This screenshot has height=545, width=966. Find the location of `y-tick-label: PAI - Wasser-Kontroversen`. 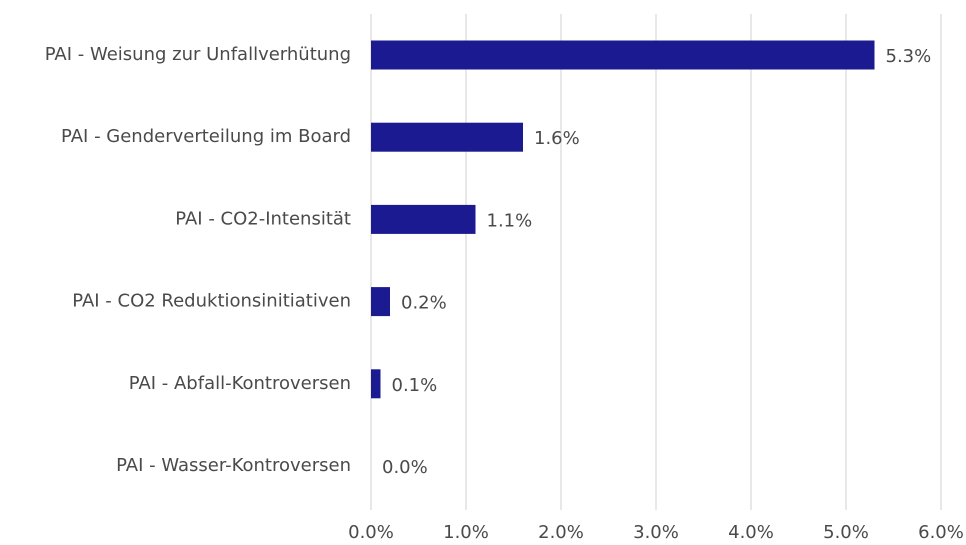

y-tick-label: PAI - Wasser-Kontroversen is located at coordinates (233, 465).